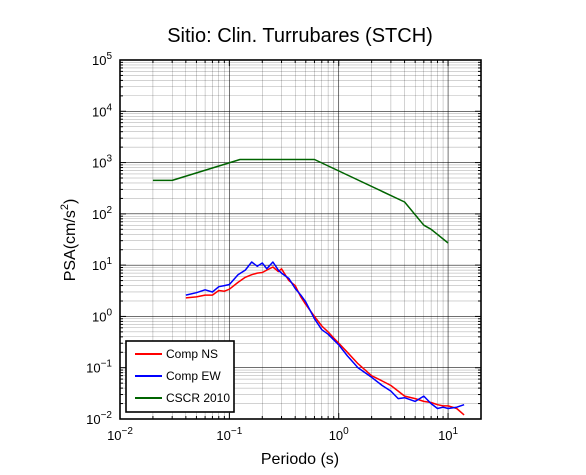  Describe the element at coordinates (109, 56) in the screenshot. I see `y-tick-exponent: 5` at that location.